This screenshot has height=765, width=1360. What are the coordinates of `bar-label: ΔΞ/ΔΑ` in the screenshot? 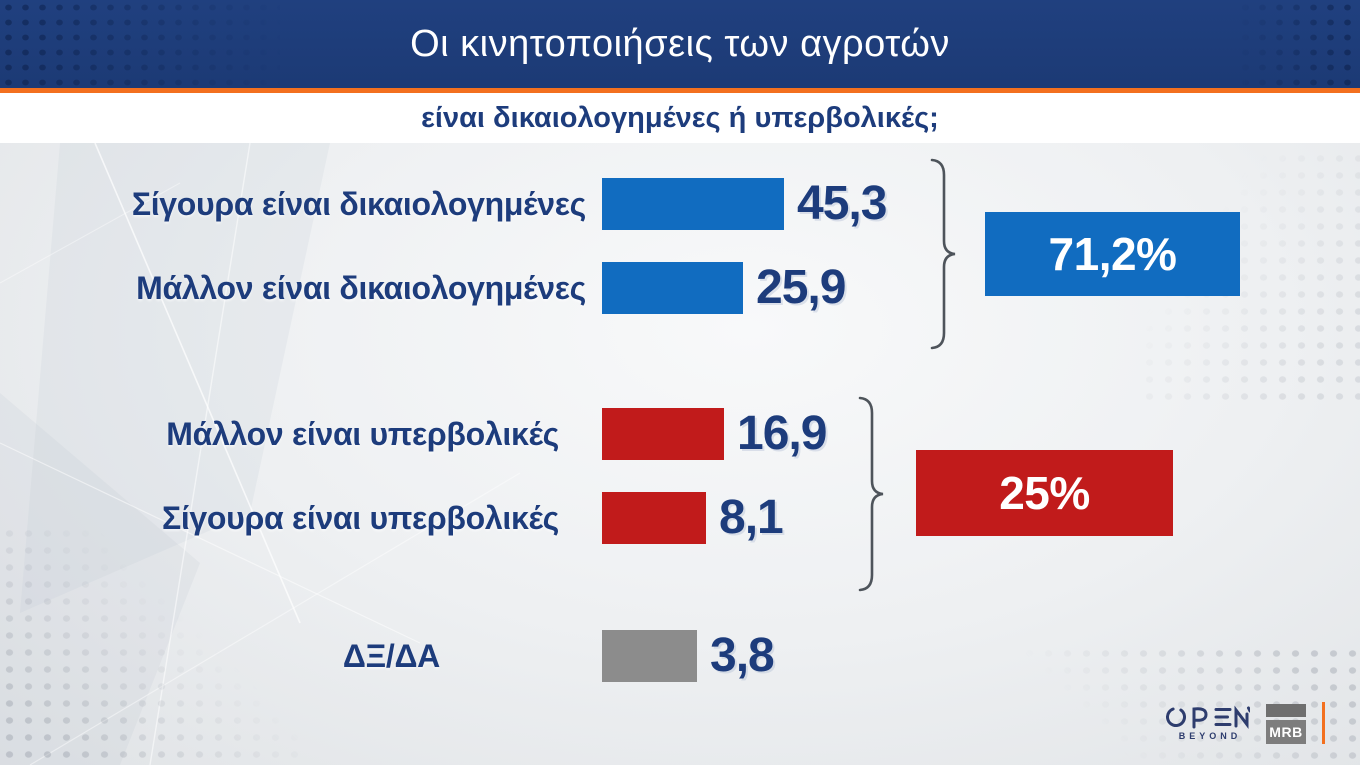 It's located at (391, 656).